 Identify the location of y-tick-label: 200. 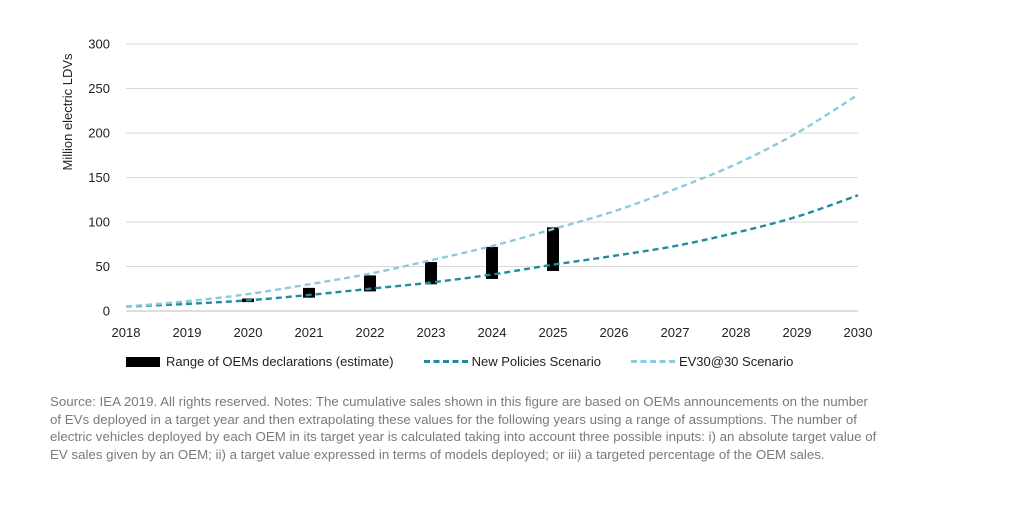
(99, 133).